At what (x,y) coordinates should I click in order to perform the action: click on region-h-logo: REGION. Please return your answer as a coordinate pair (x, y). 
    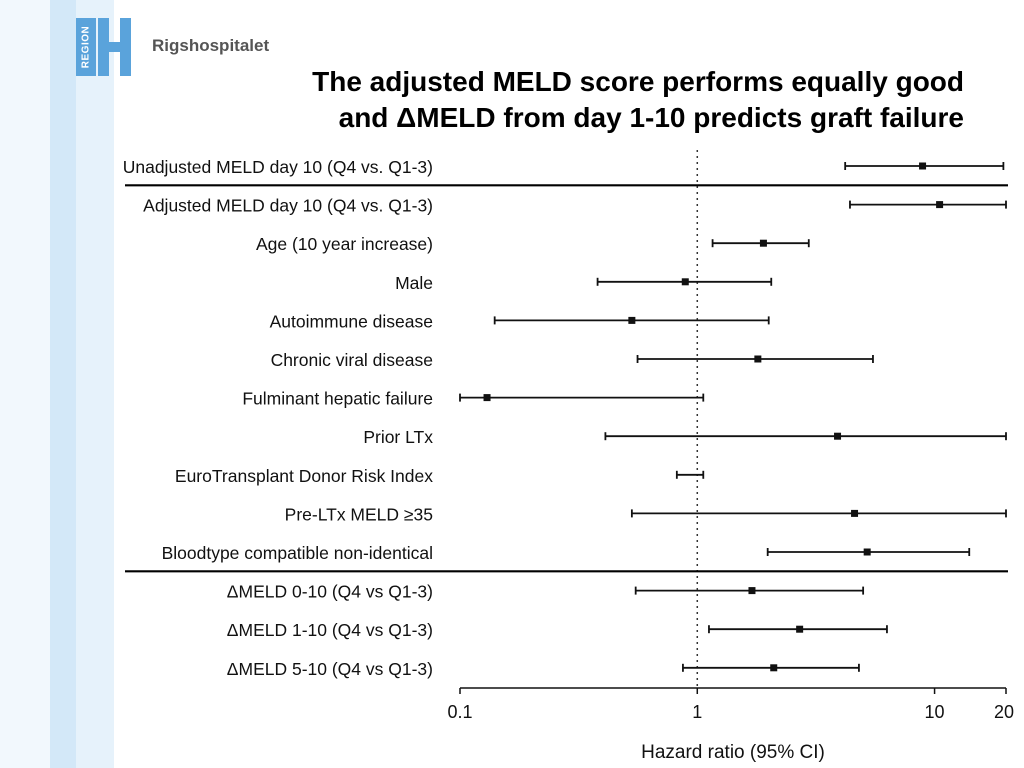
    Looking at the image, I should click on (105, 47).